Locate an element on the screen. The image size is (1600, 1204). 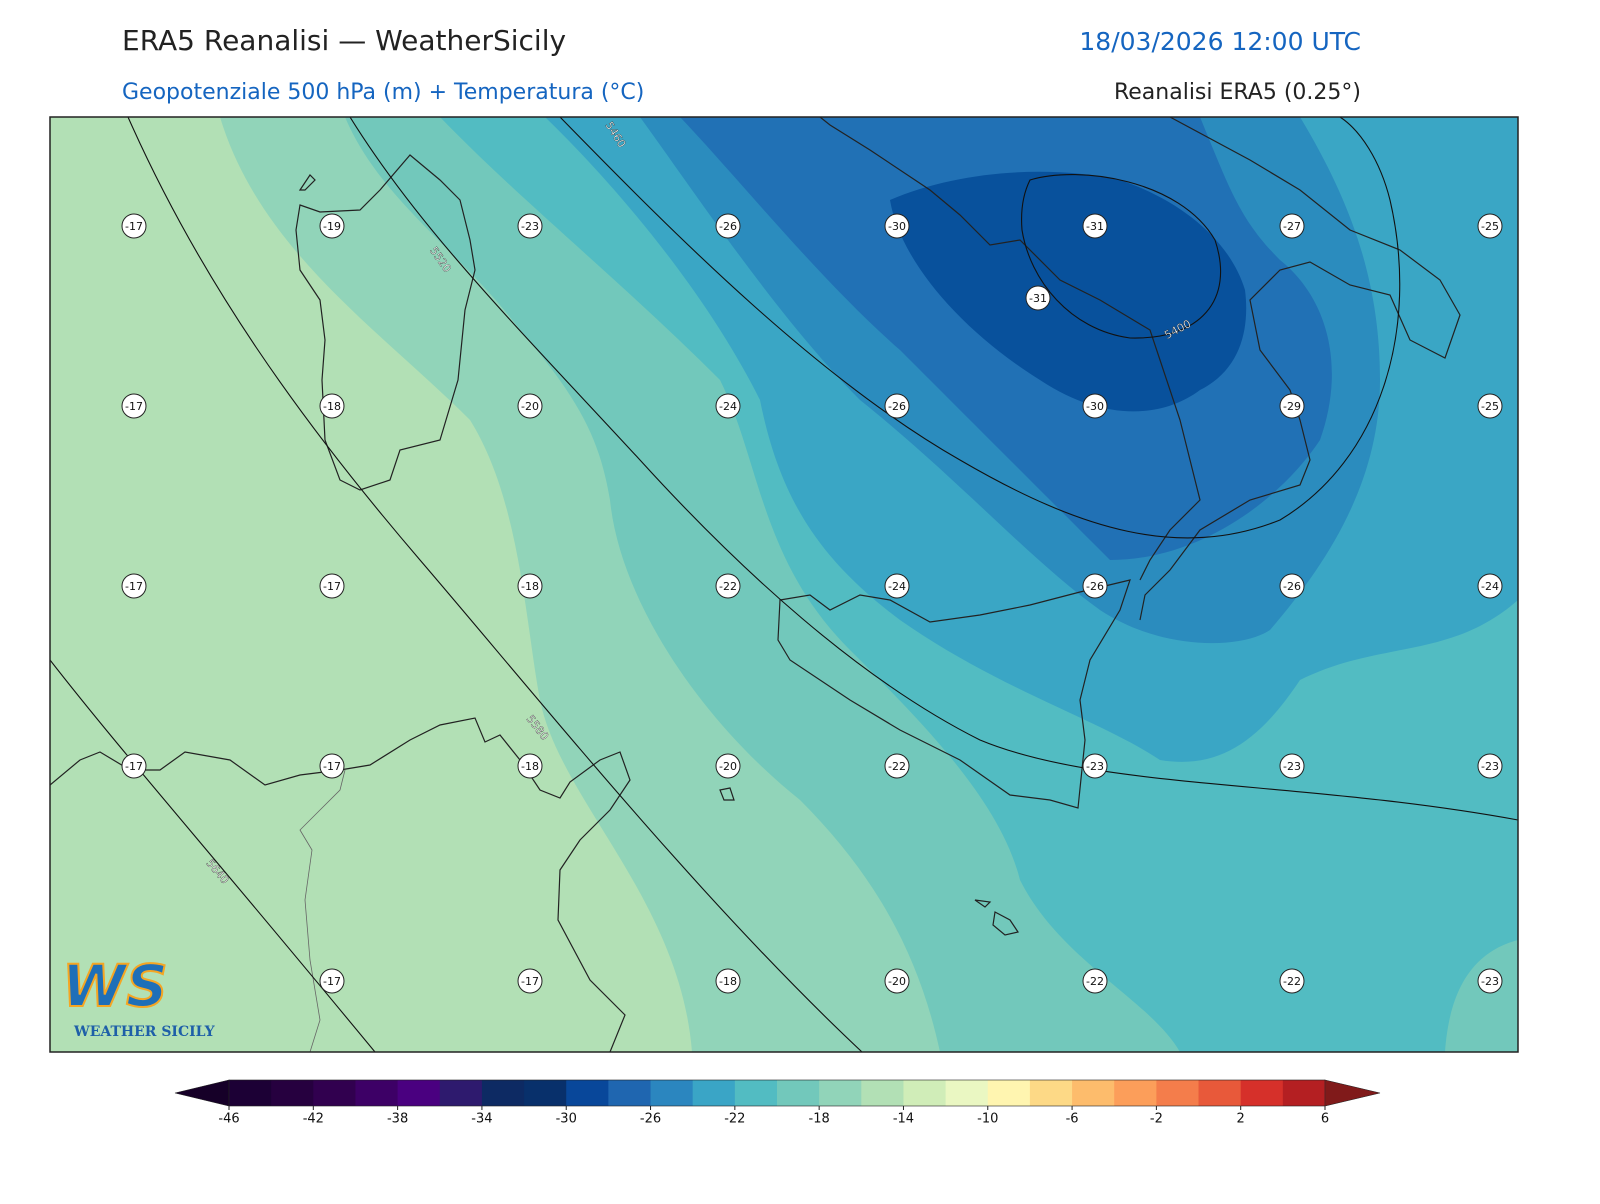
colorbar-tick-label: -46 is located at coordinates (228, 1119).